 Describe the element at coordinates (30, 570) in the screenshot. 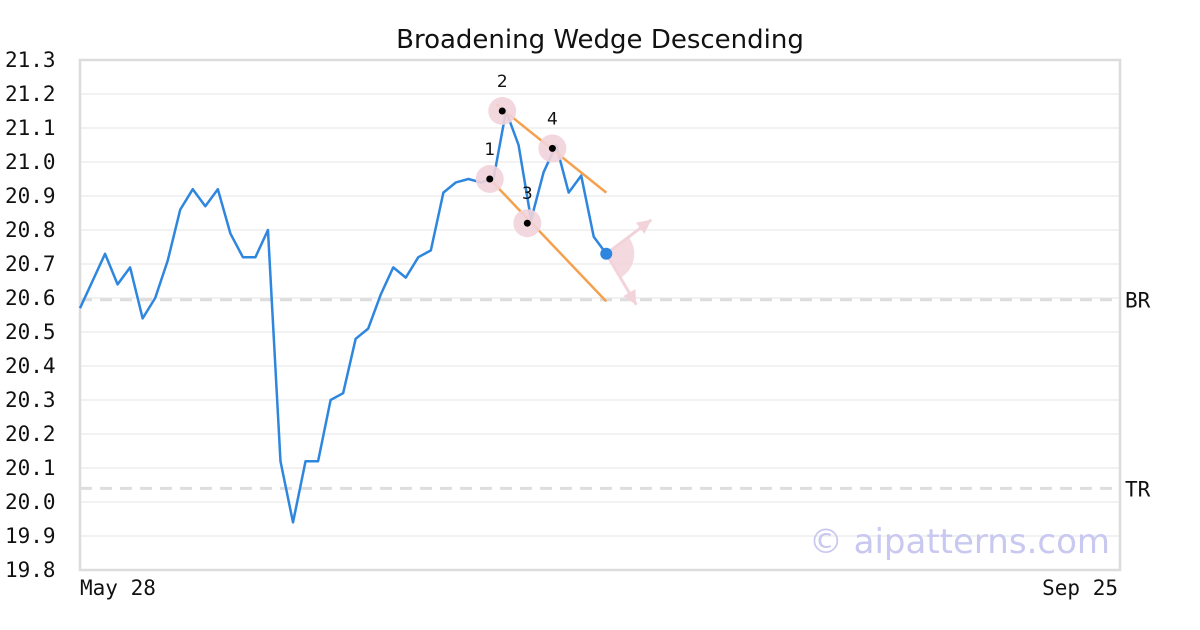

I see `y-tick-label: 19.8` at that location.